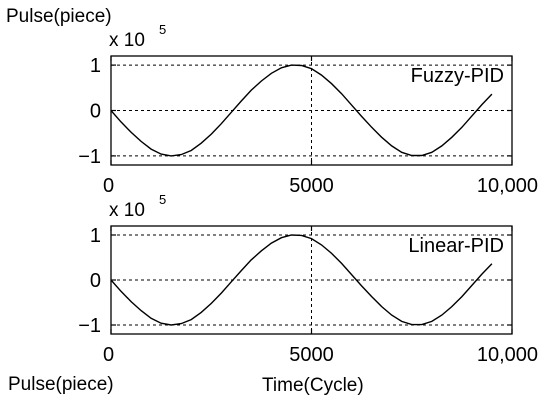  What do you see at coordinates (313, 385) in the screenshot?
I see `x-axis-label: Time(Cycle)` at bounding box center [313, 385].